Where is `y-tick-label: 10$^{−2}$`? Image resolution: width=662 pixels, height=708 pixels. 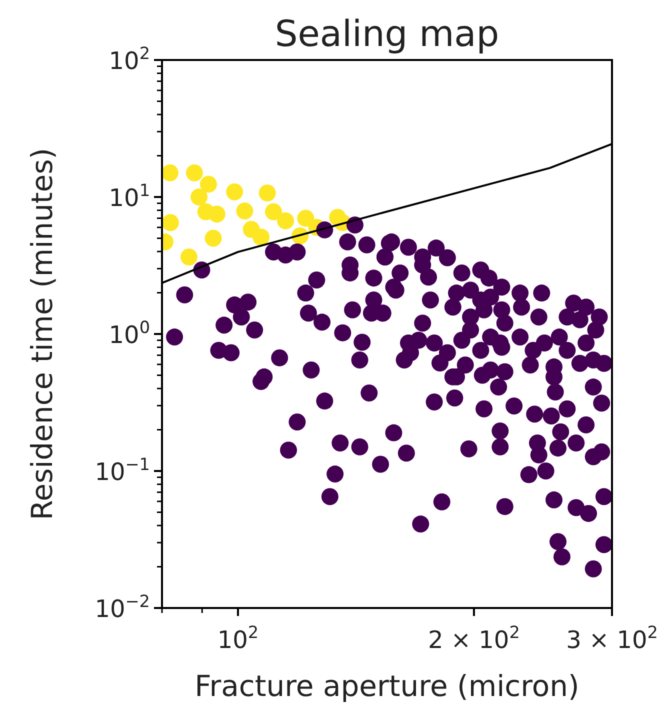
y-tick-label: 10$^{−2}$ is located at coordinates (122, 607).